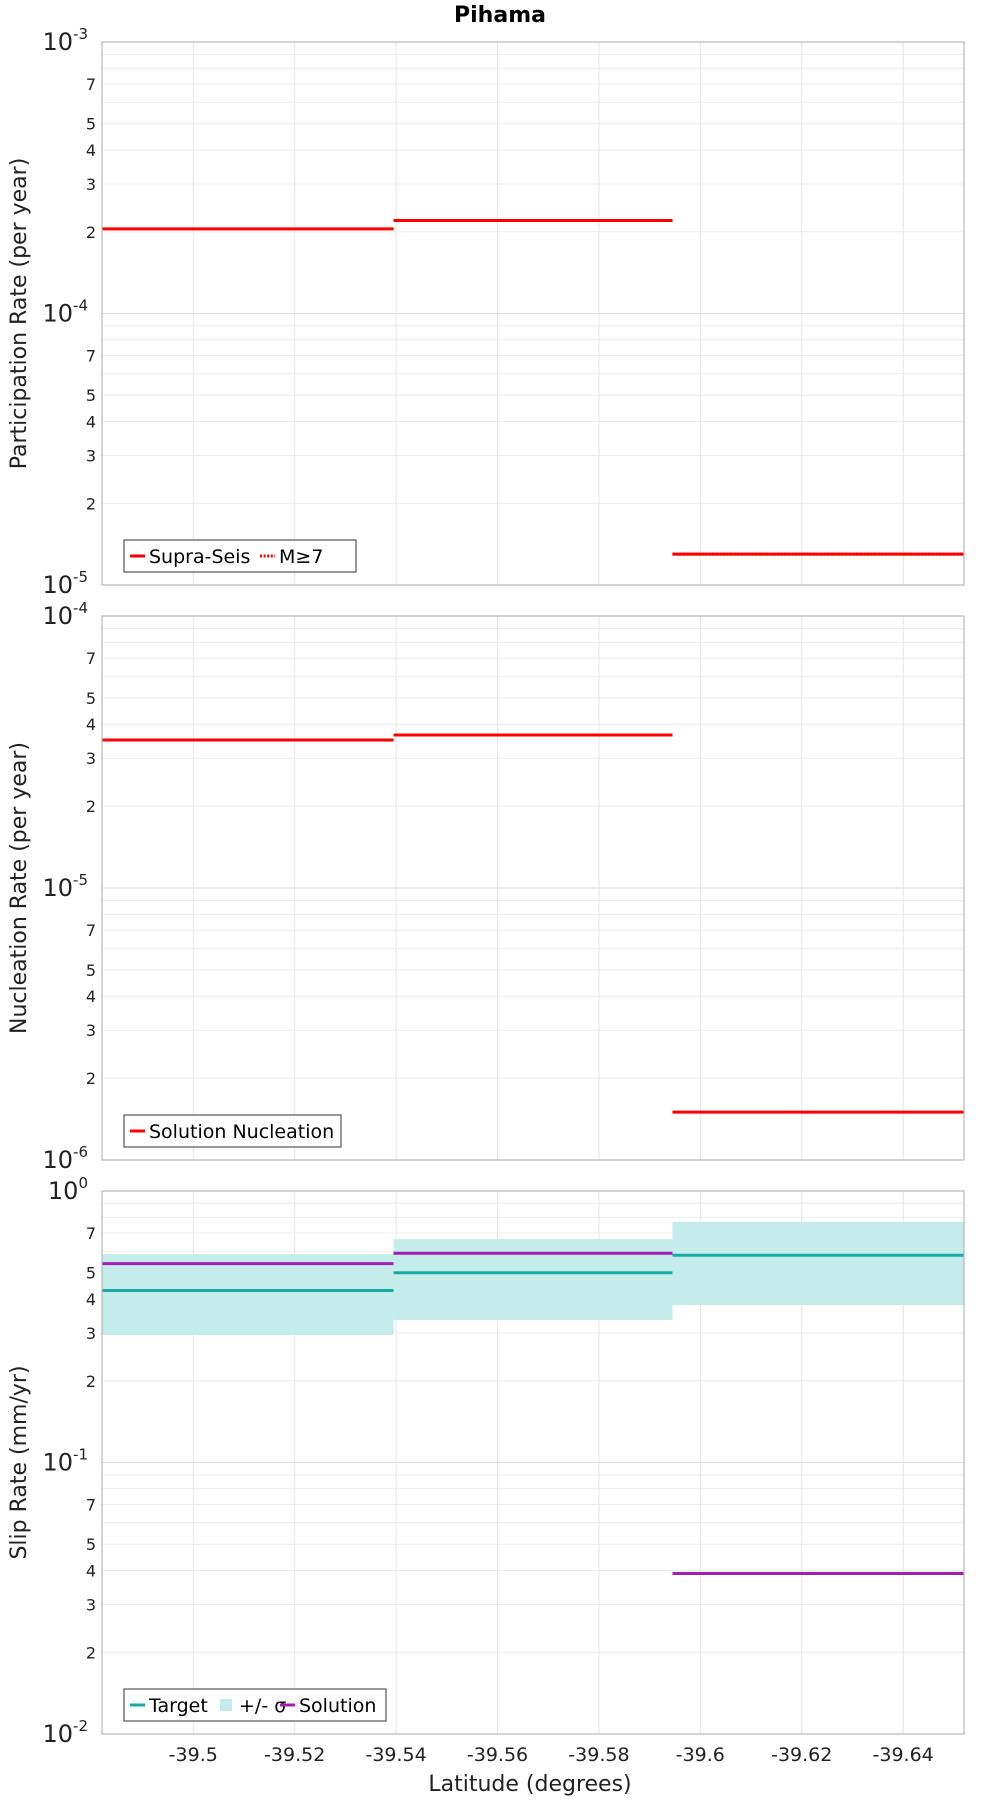  What do you see at coordinates (700, 1755) in the screenshot?
I see `x-tick-label: -39.6` at bounding box center [700, 1755].